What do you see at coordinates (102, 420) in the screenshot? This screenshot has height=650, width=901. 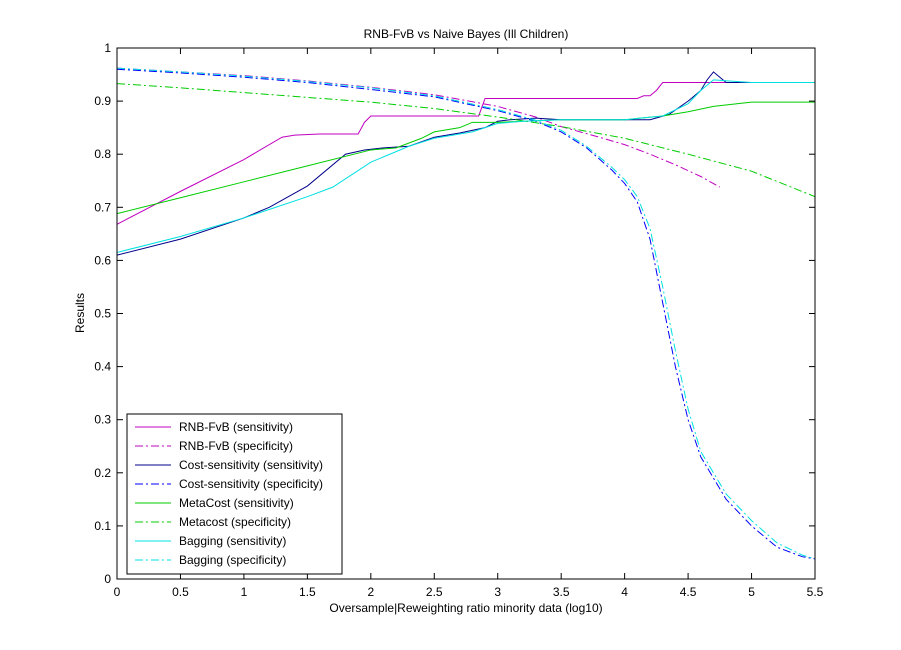 I see `y-tick-label: 0.3` at bounding box center [102, 420].